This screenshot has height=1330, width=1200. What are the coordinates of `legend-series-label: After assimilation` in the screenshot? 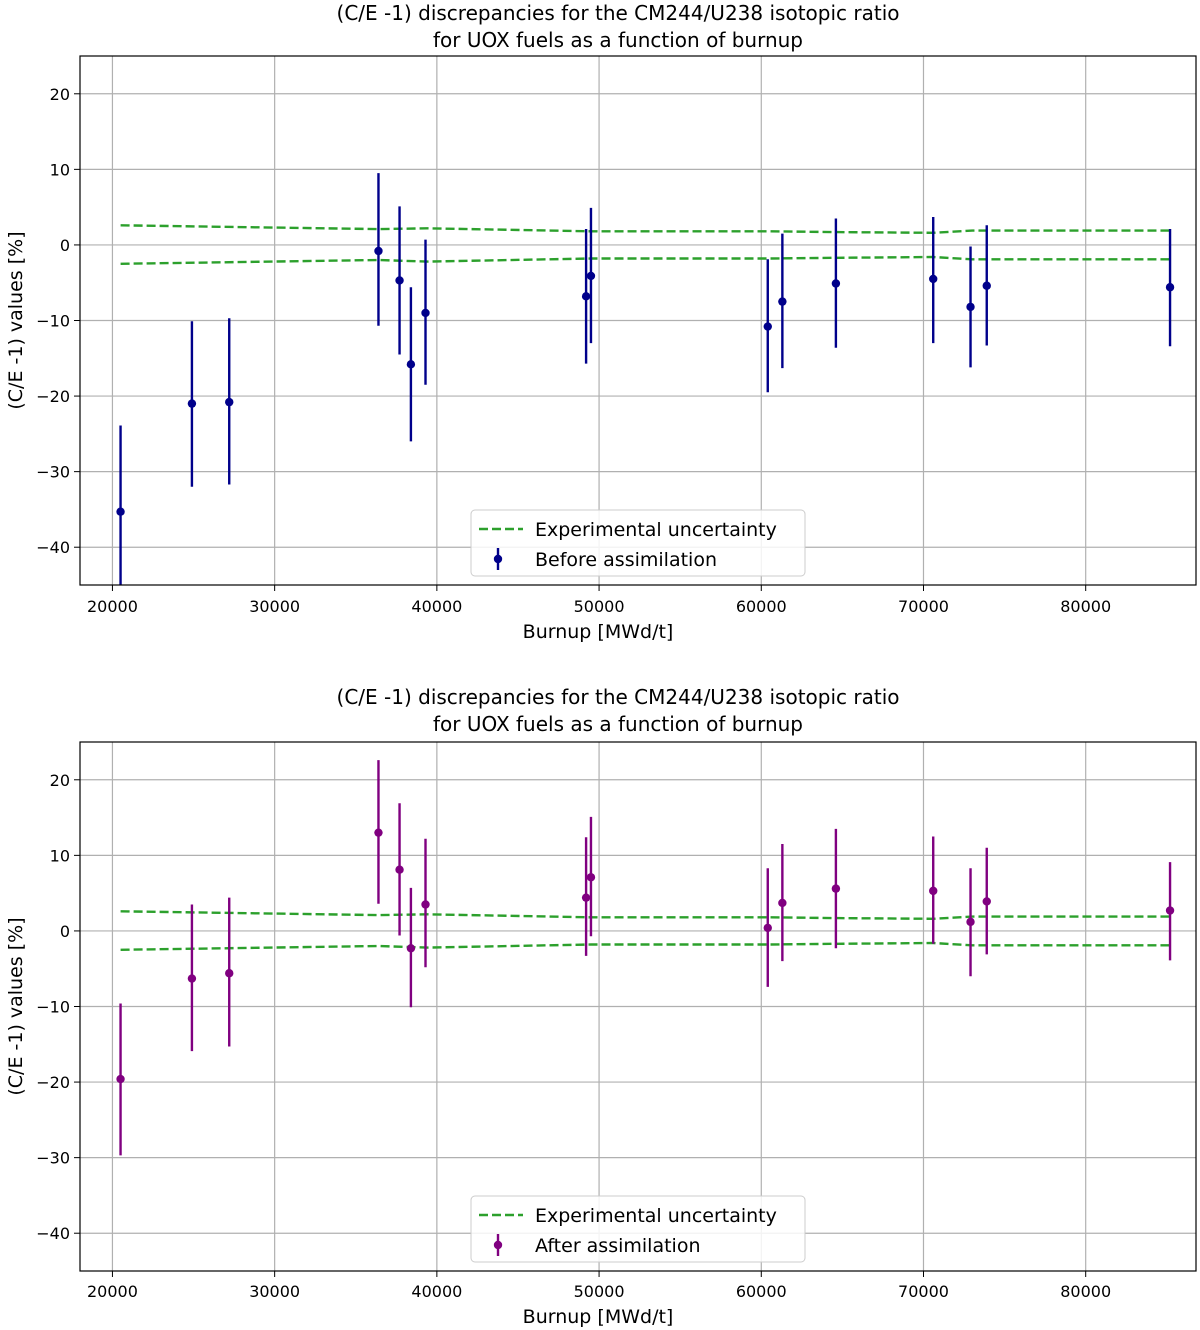 It's located at (618, 1246).